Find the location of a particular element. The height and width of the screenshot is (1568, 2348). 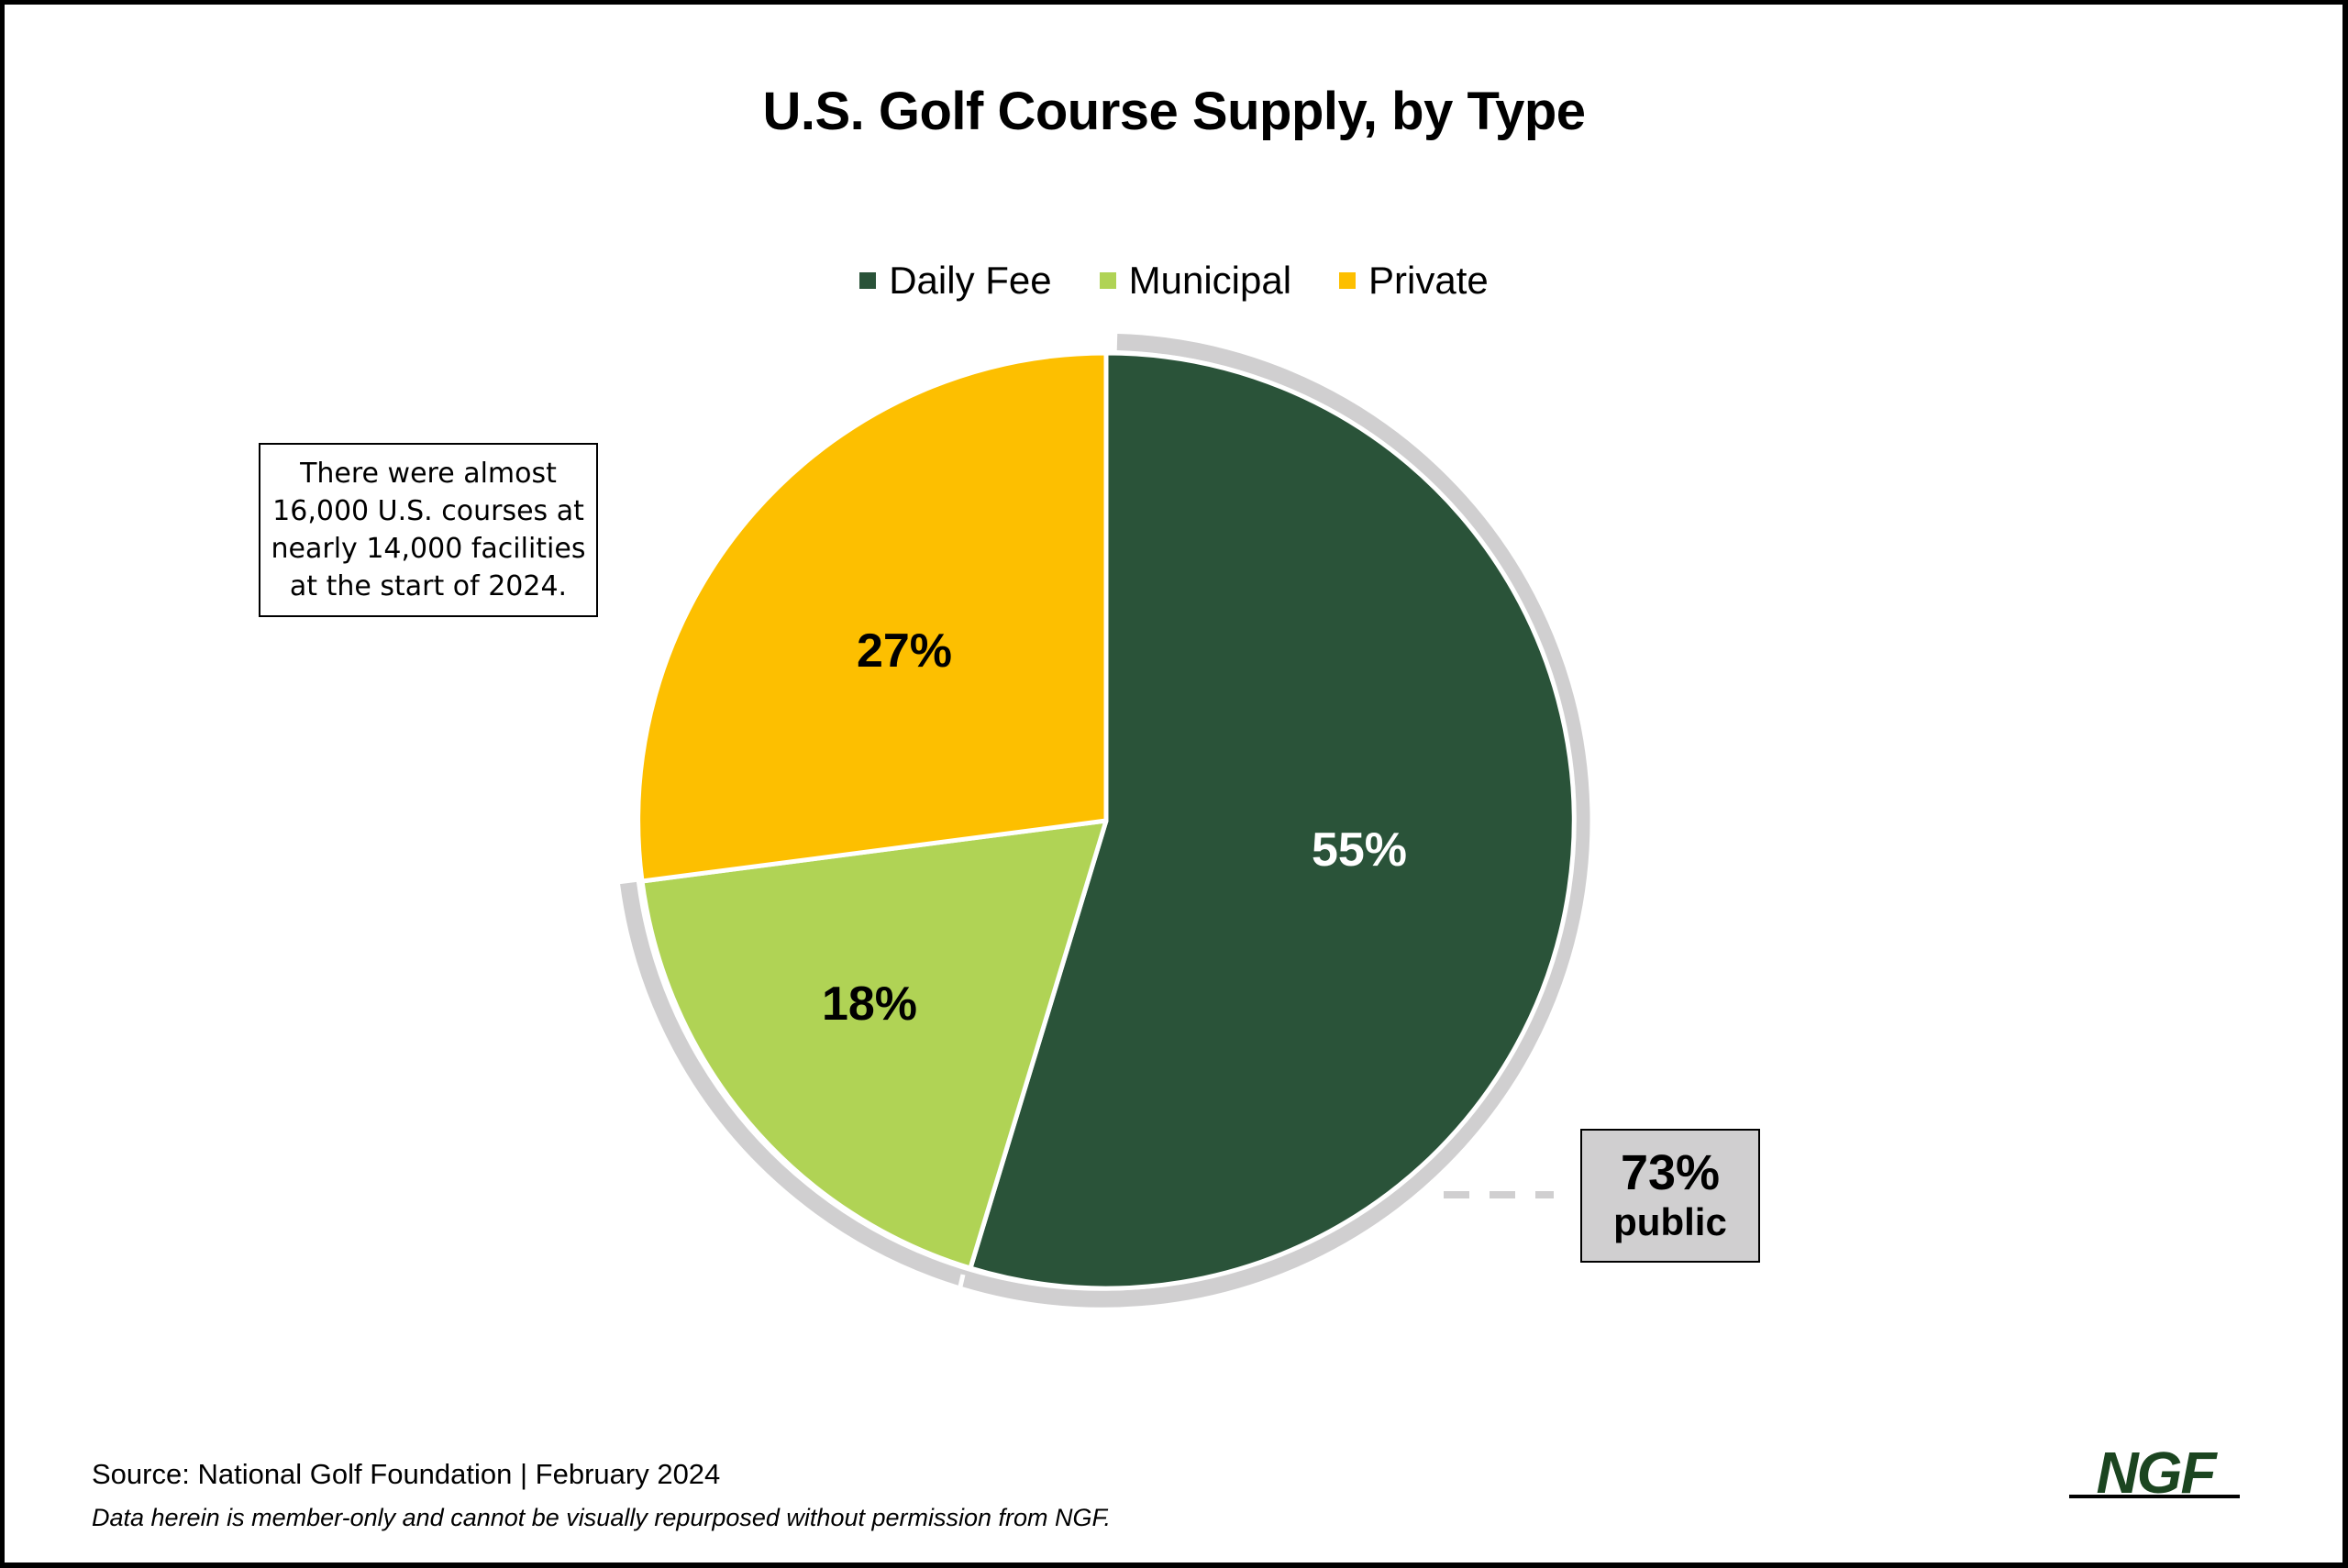

legend-item-municipal: Municipal is located at coordinates (1195, 281).